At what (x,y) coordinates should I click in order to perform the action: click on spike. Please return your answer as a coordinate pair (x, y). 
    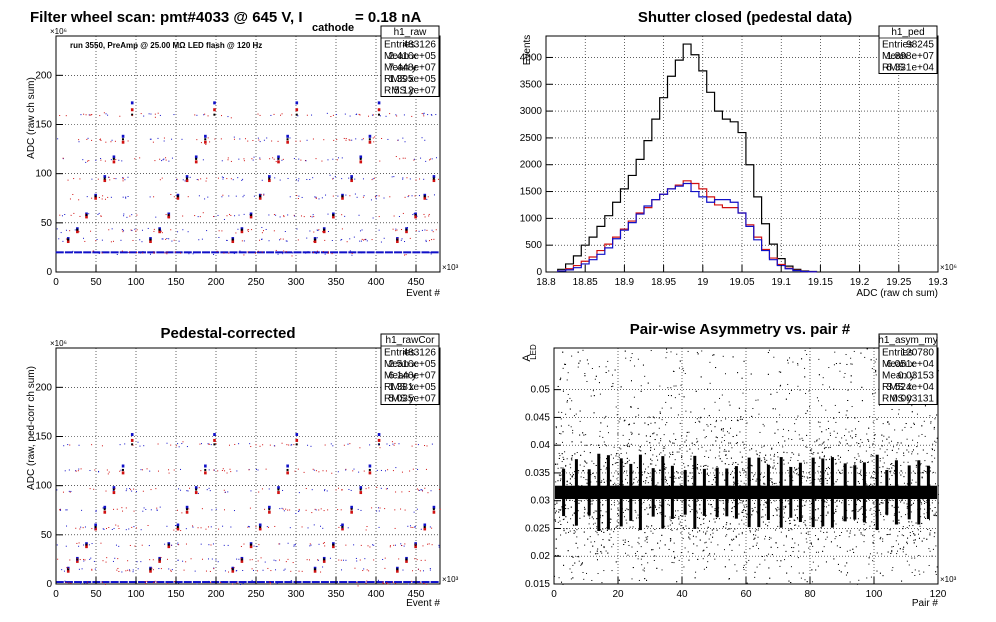
    Looking at the image, I should click on (727, 492).